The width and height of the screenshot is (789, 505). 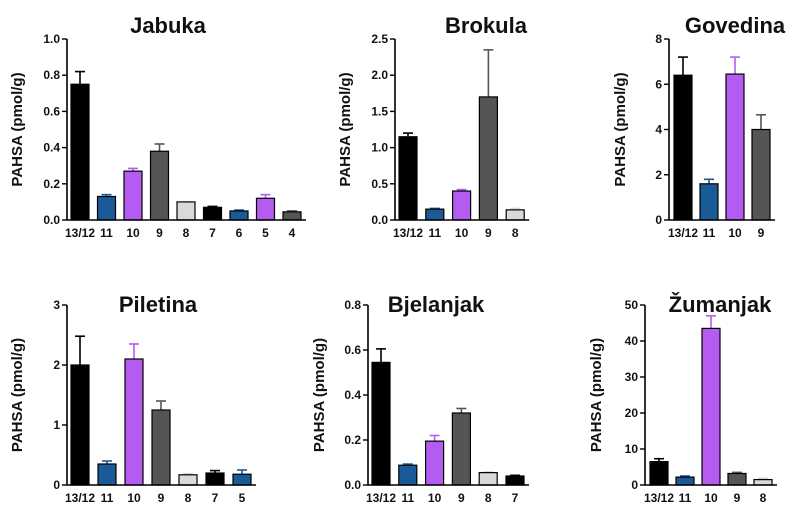 What do you see at coordinates (658, 39) in the screenshot?
I see `y-tick-label: 8` at bounding box center [658, 39].